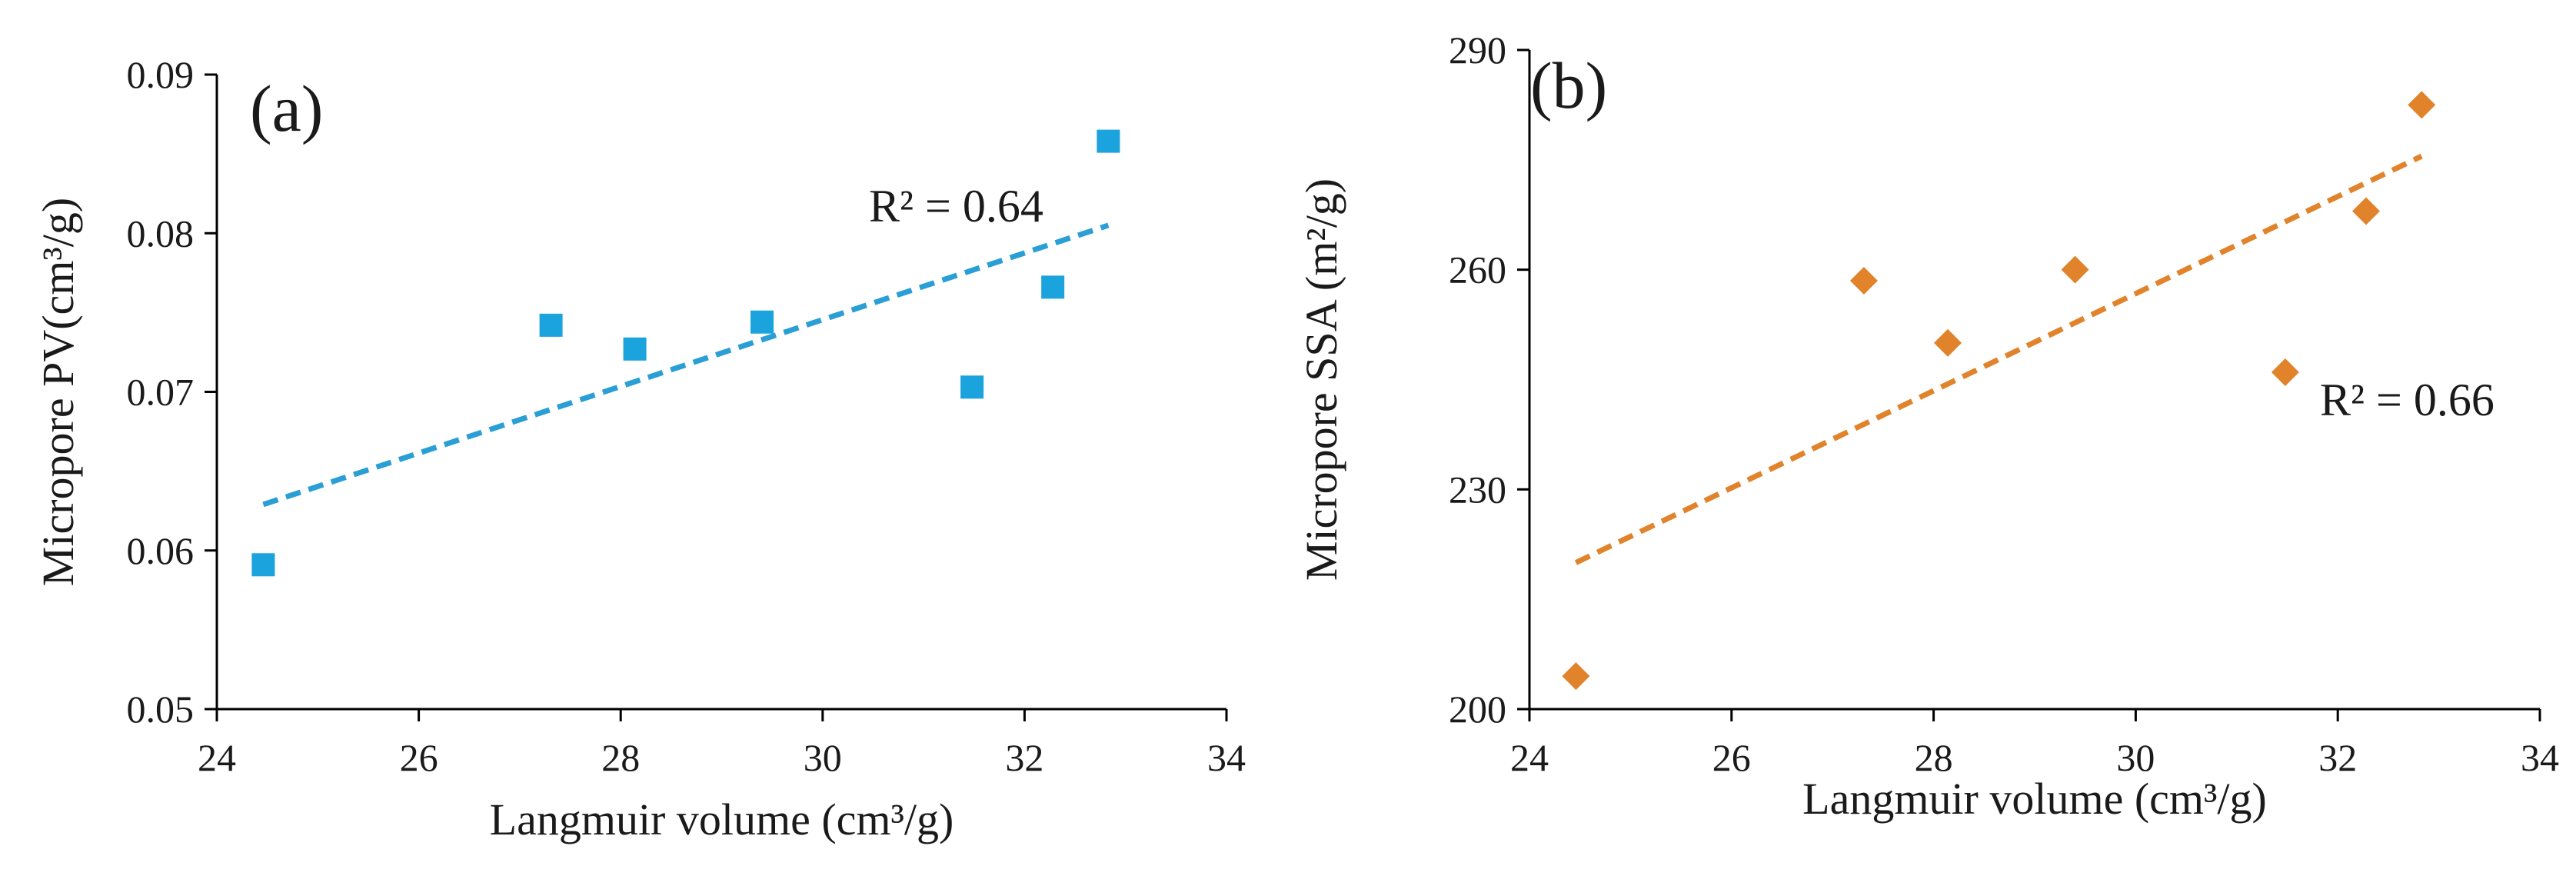 Image resolution: width=2576 pixels, height=876 pixels. I want to click on y-axis-title: Micropore SSA (m²/g), so click(1321, 379).